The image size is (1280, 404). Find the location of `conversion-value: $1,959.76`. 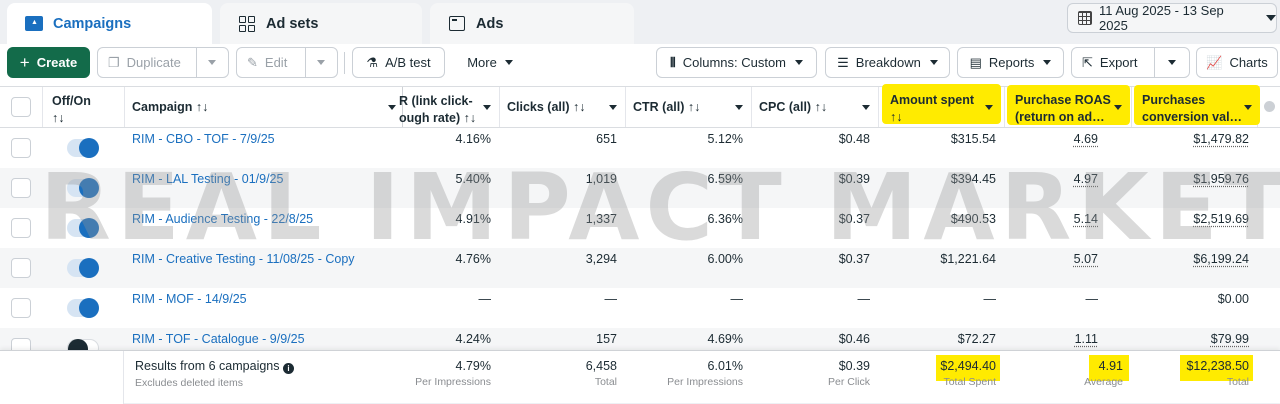

conversion-value: $1,959.76 is located at coordinates (1194, 188).